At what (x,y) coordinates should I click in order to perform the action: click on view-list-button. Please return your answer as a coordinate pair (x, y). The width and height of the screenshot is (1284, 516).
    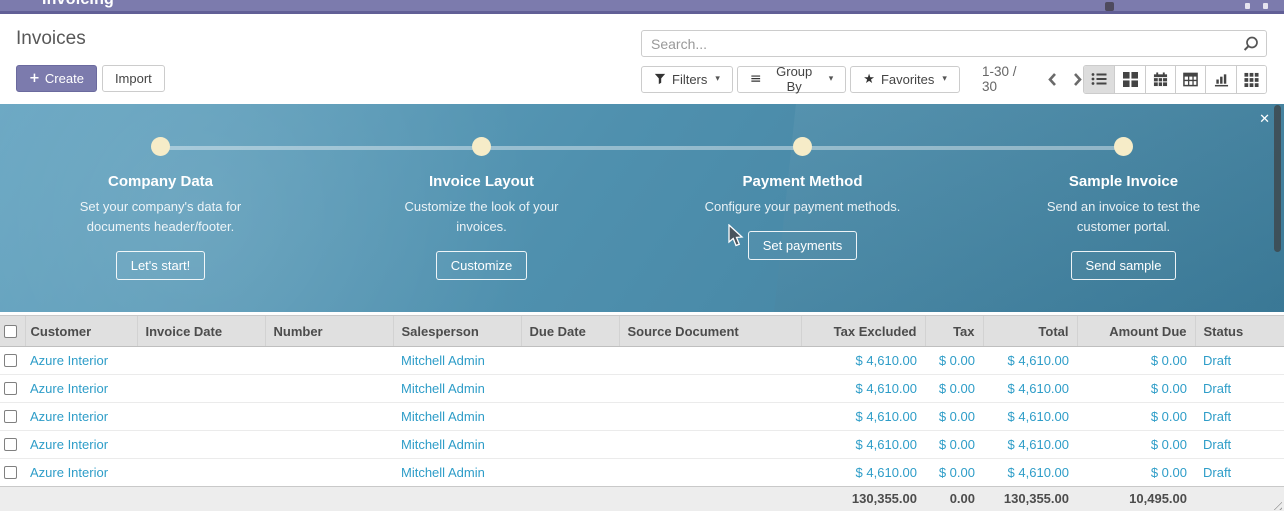
    Looking at the image, I should click on (1099, 79).